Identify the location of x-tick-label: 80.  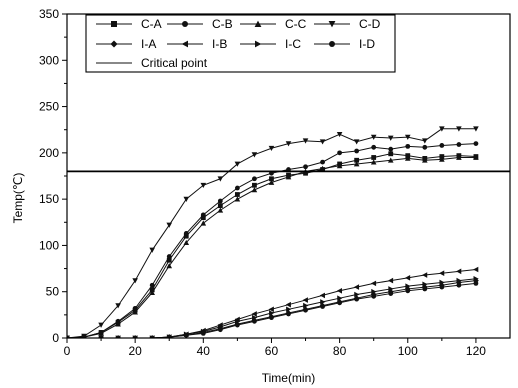
(340, 351).